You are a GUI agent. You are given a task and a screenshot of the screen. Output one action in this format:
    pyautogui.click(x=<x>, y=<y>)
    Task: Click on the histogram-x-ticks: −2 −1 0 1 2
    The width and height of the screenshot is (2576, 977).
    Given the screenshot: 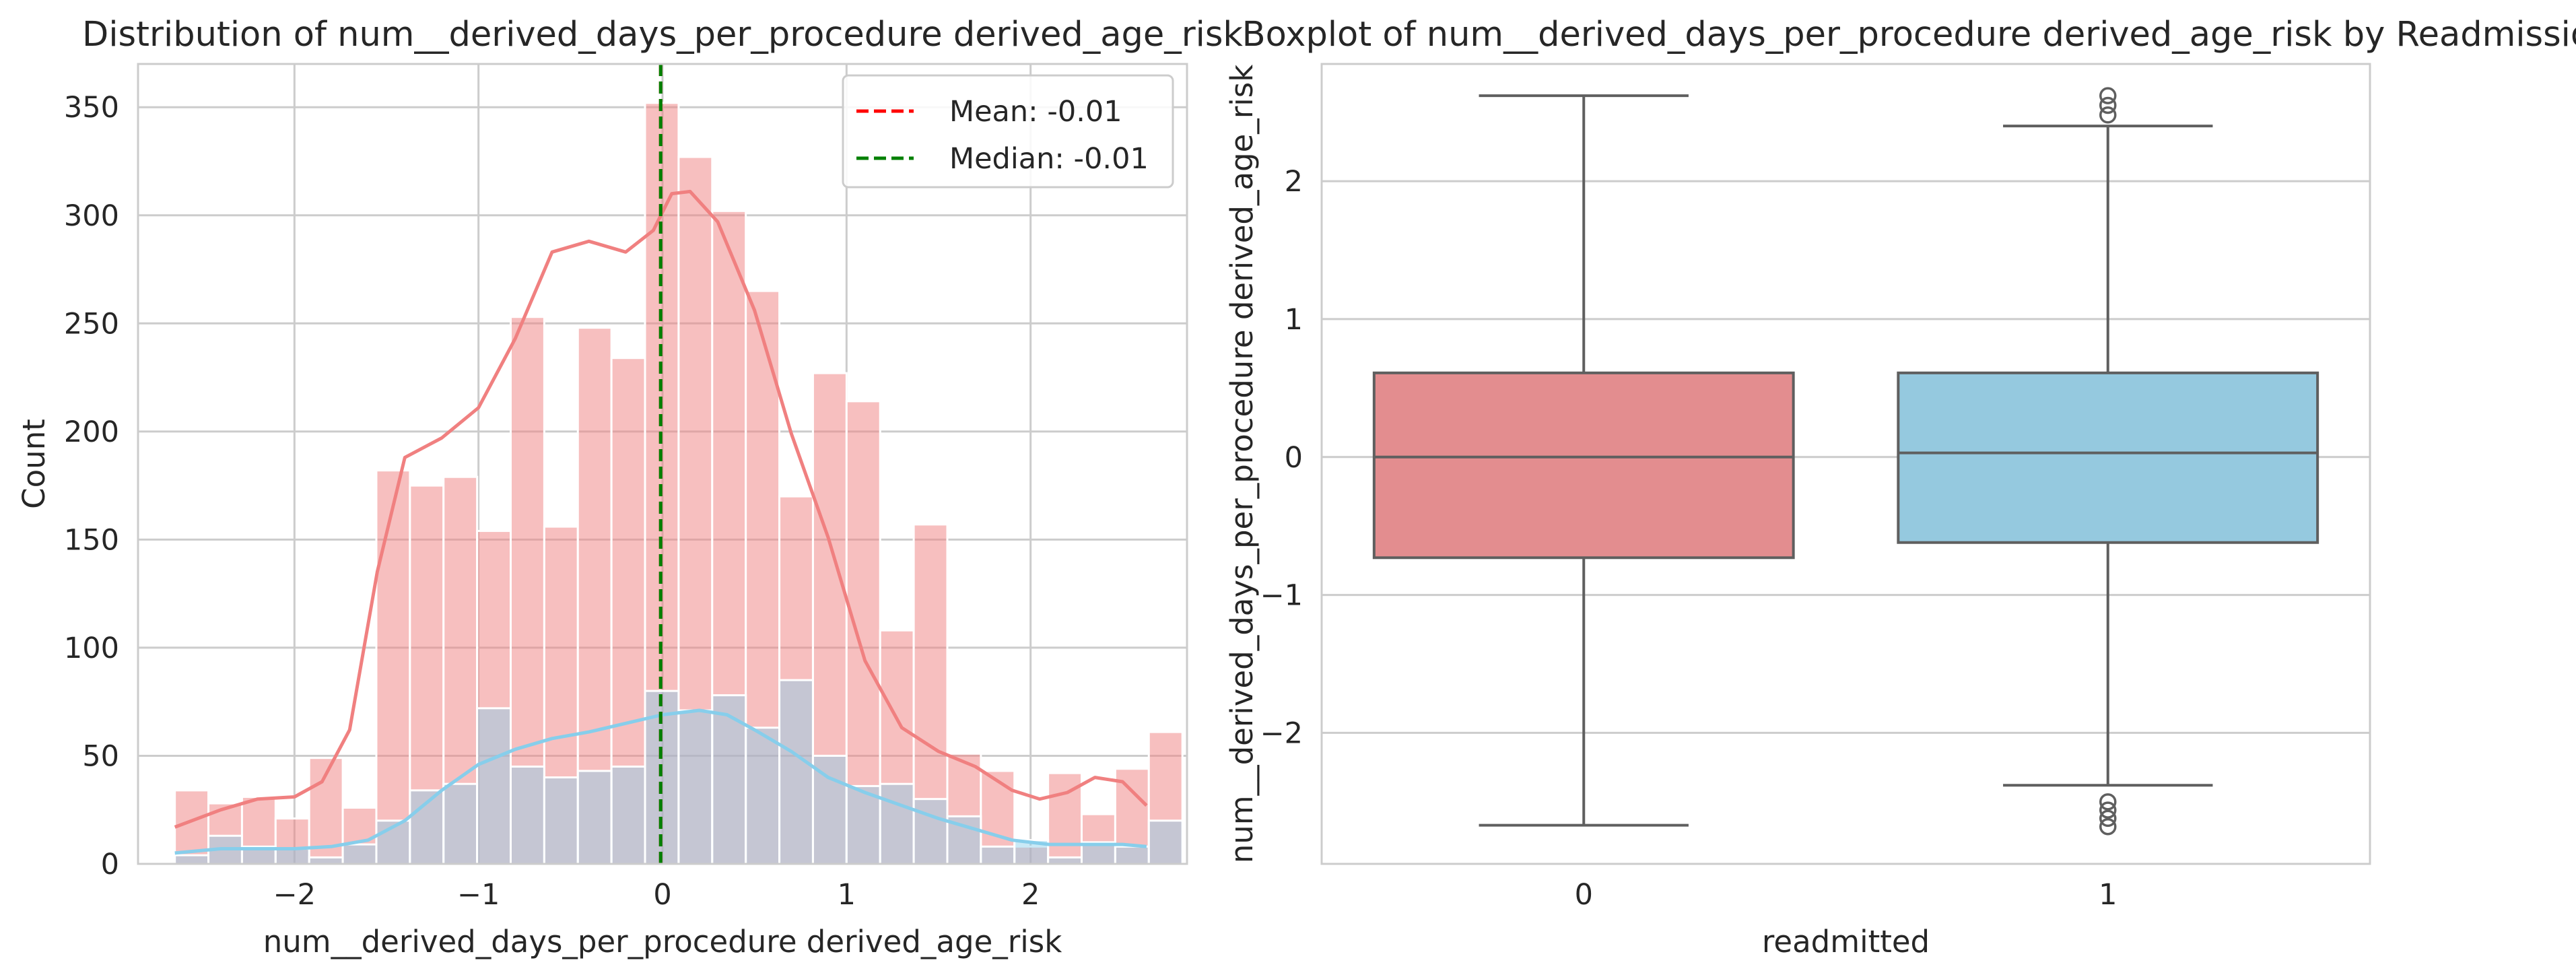 What is the action you would take?
    pyautogui.click(x=656, y=895)
    